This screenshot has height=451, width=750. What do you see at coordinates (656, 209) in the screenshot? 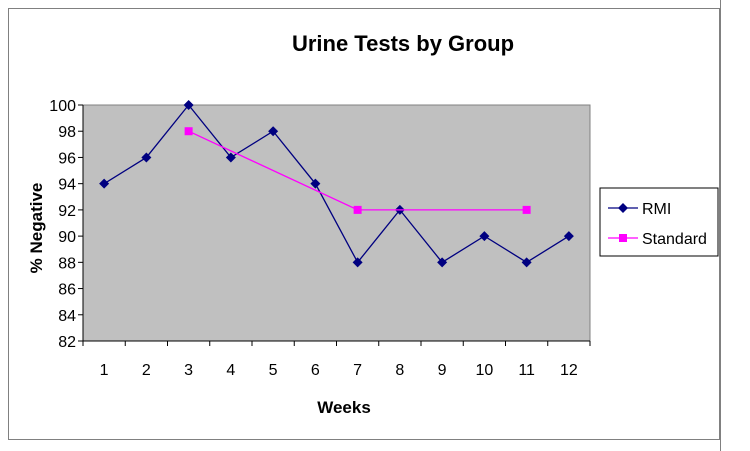
I see `legend-label-rmi: RMI` at bounding box center [656, 209].